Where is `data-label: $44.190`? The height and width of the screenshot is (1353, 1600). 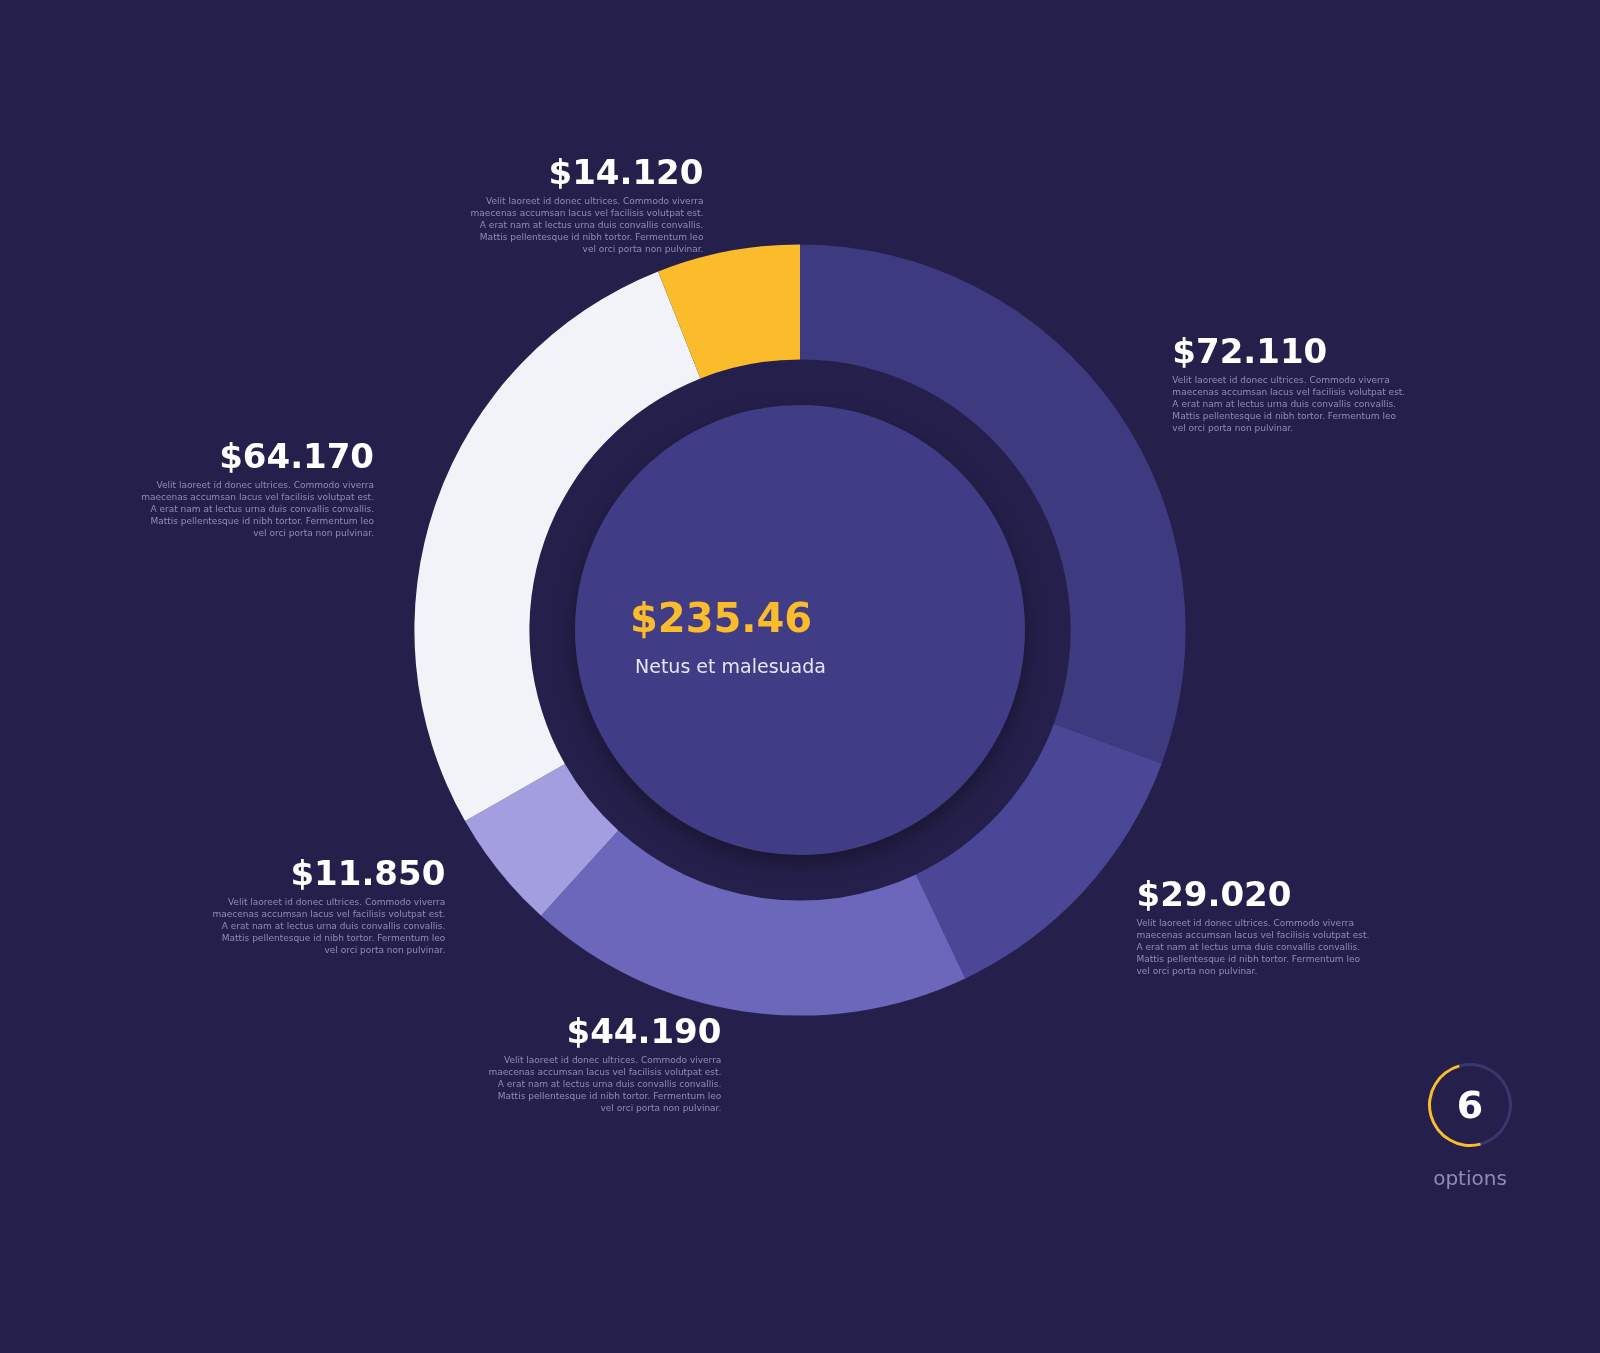 data-label: $44.190 is located at coordinates (644, 1030).